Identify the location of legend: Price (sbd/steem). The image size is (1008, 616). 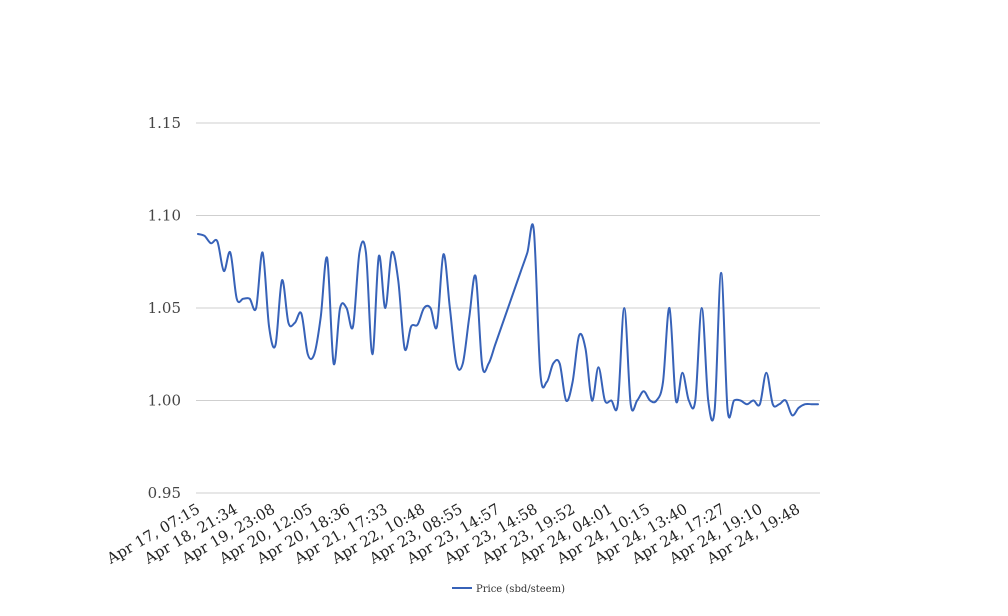
(508, 589).